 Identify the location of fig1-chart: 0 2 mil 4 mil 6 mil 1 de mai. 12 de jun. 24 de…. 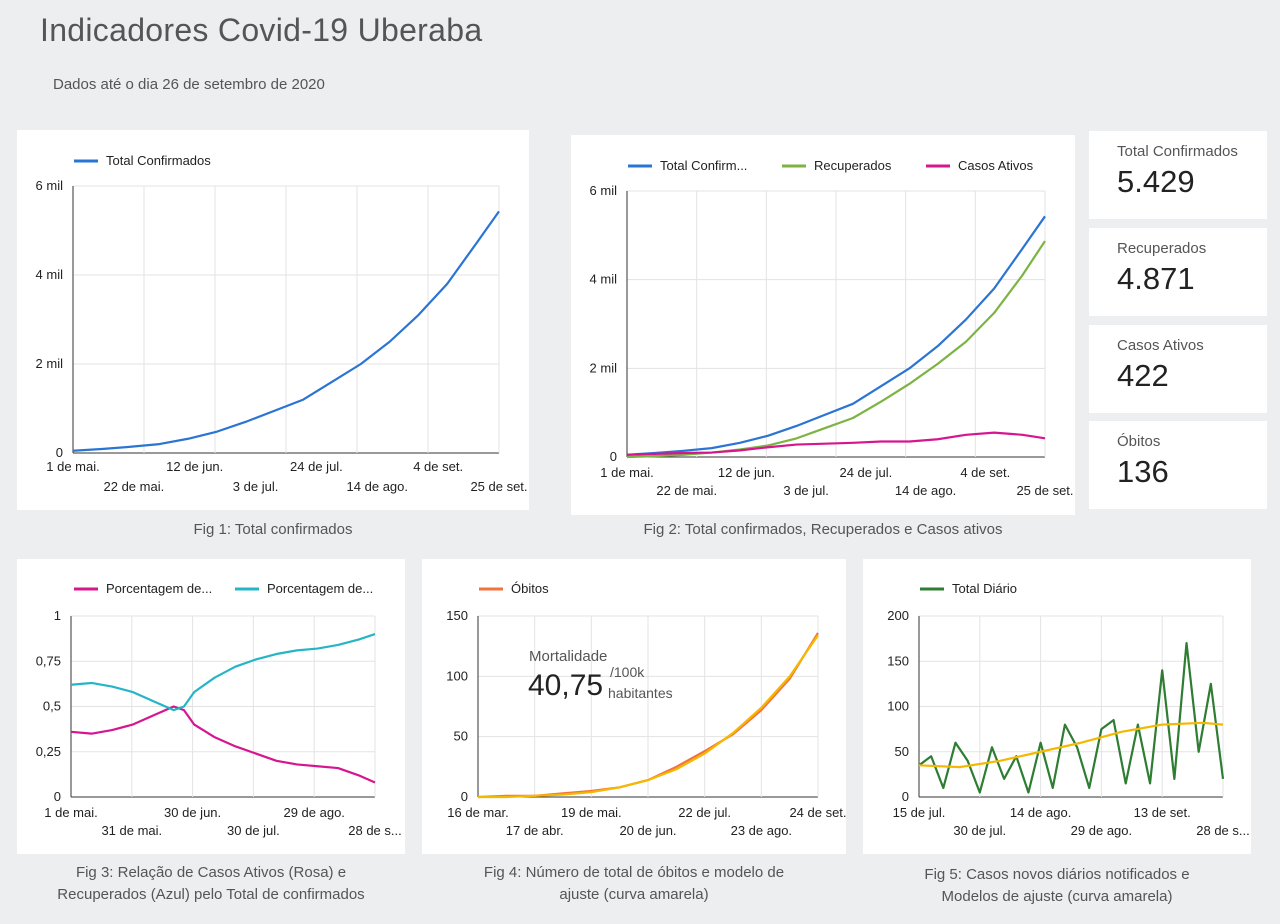
(282, 323).